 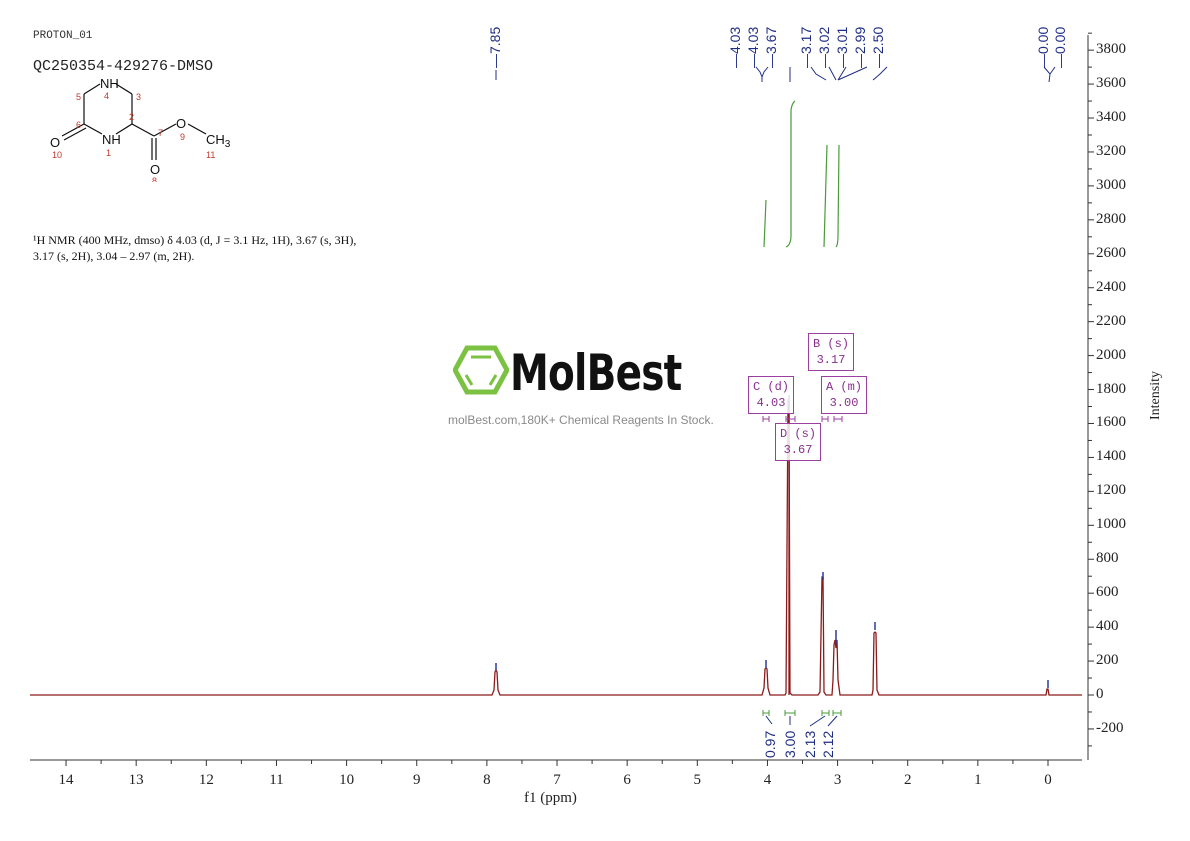 What do you see at coordinates (798, 442) in the screenshot?
I see `multiplet-box-d: D (s) 3.67` at bounding box center [798, 442].